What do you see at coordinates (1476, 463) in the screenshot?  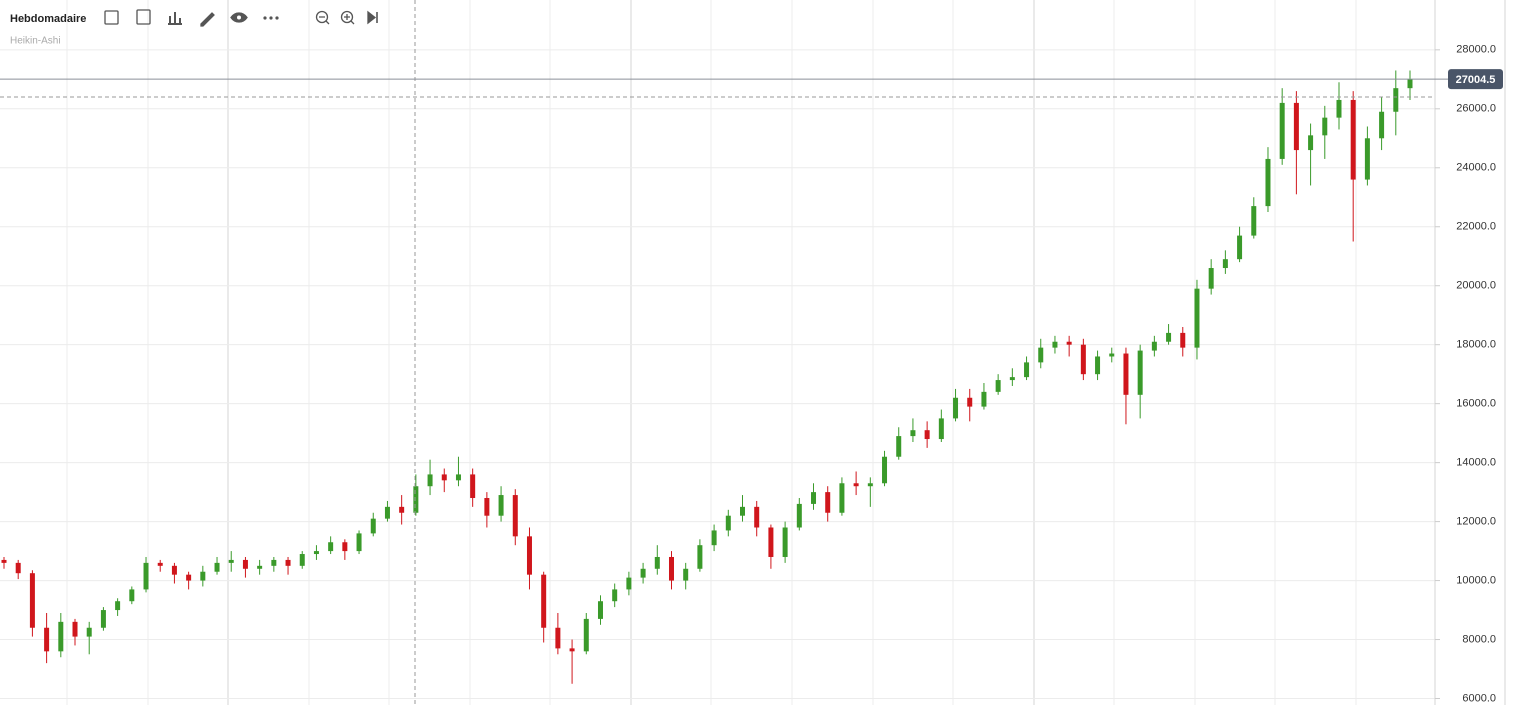 I see `y-tick-label: 14000.0` at bounding box center [1476, 463].